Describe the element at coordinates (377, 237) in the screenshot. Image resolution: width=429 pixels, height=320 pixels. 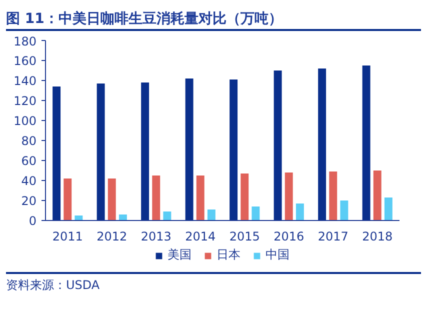
I see `x-tick-label: 2018` at that location.